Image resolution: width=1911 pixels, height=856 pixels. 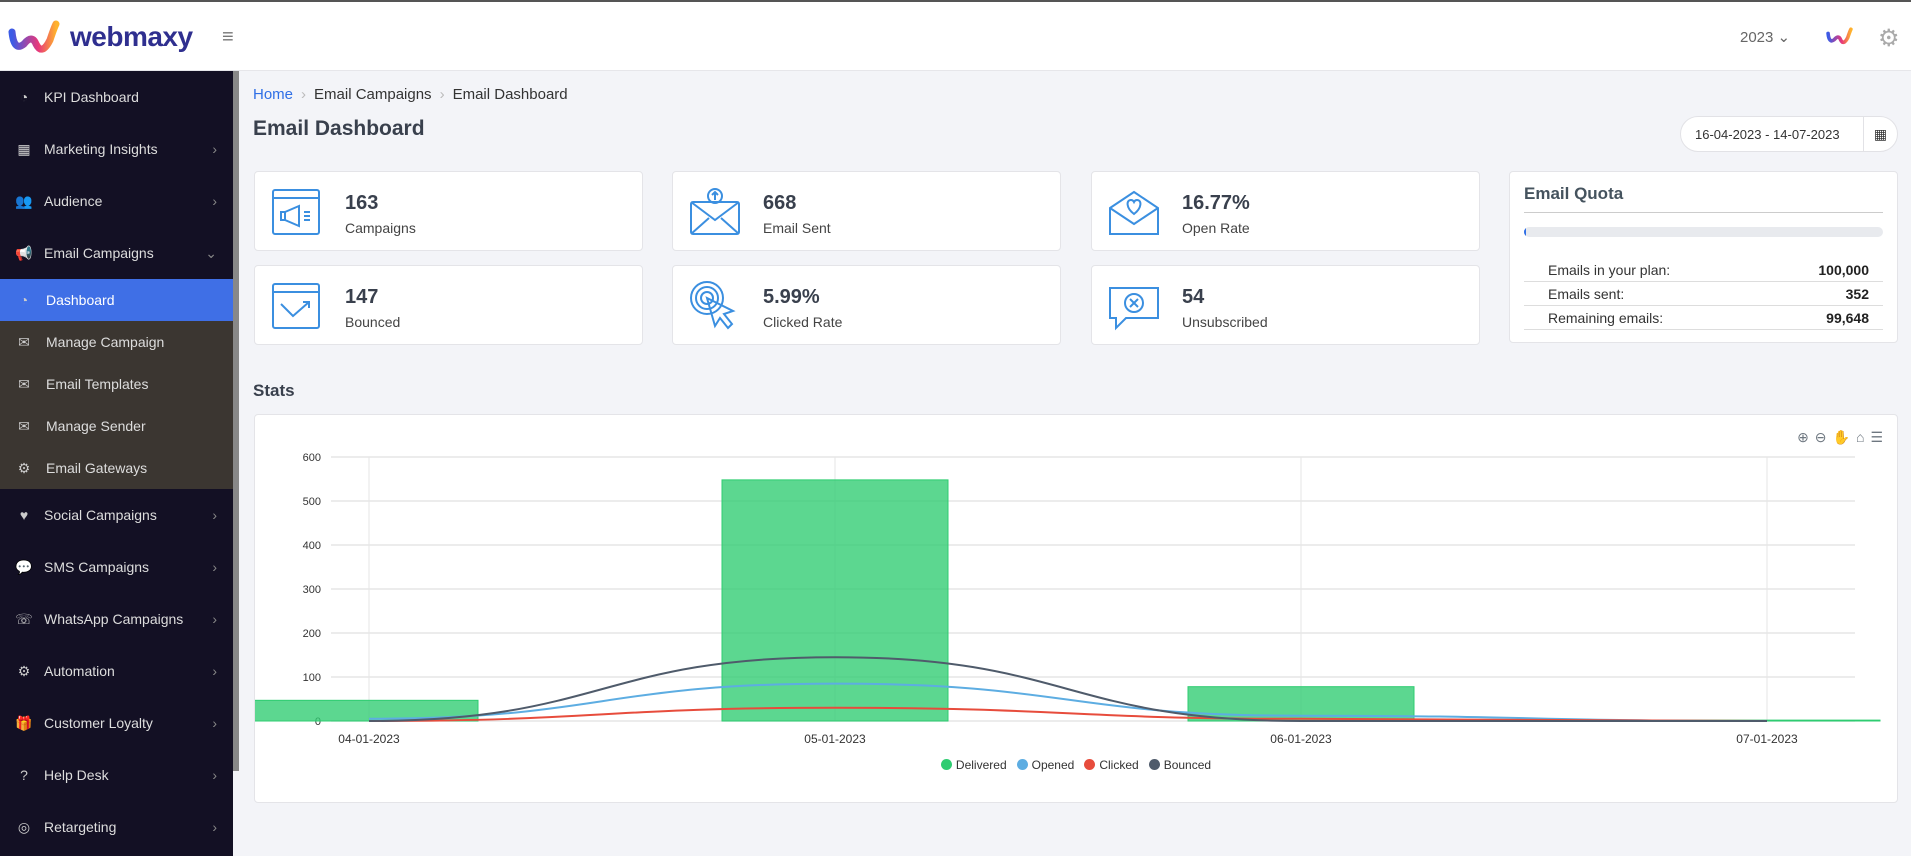 I want to click on brand-logo: webmaxy, so click(x=100, y=37).